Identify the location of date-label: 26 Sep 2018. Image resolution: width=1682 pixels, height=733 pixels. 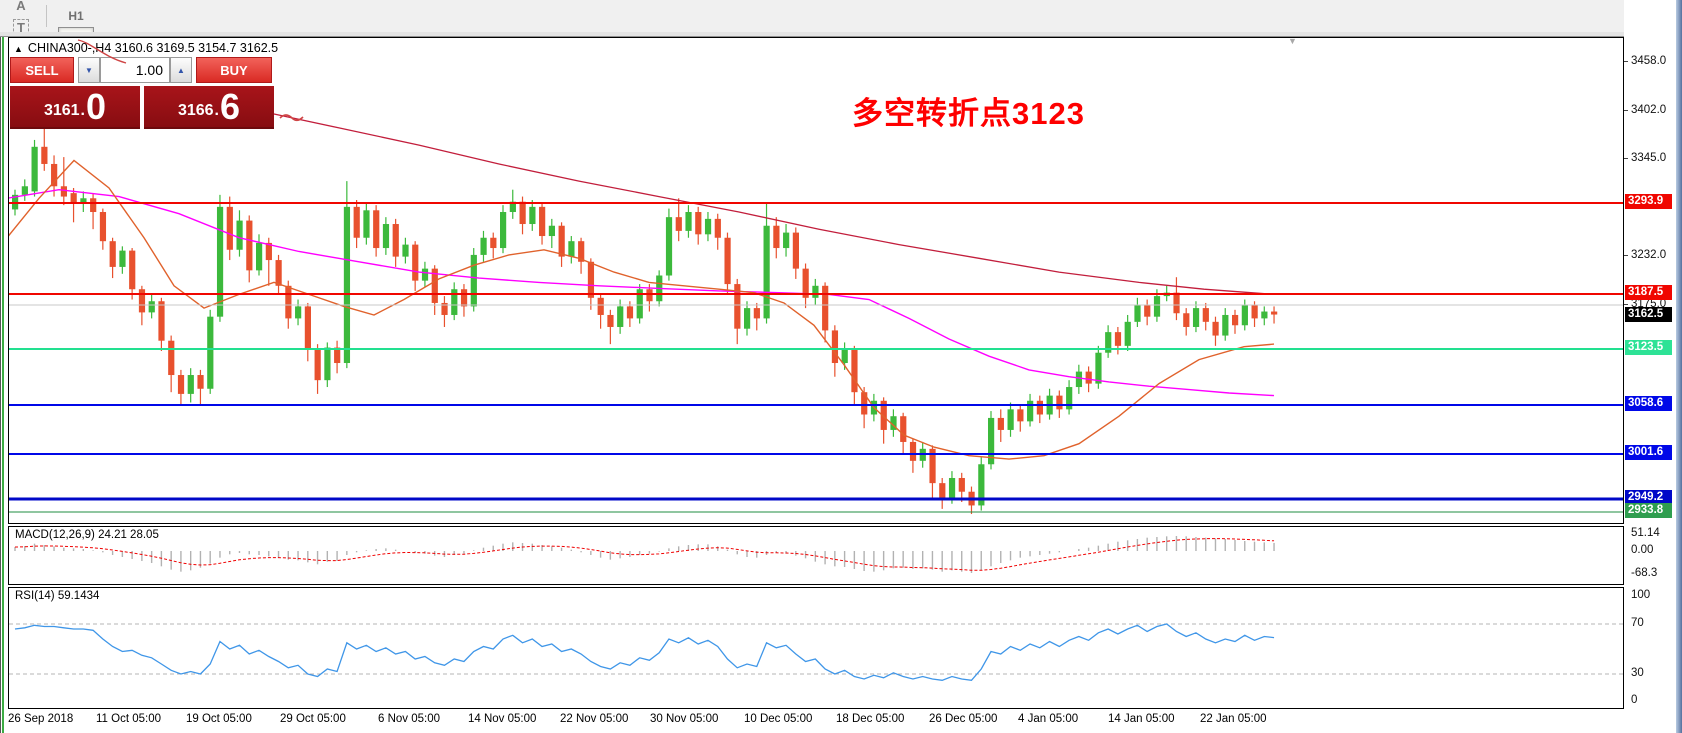
(41, 719).